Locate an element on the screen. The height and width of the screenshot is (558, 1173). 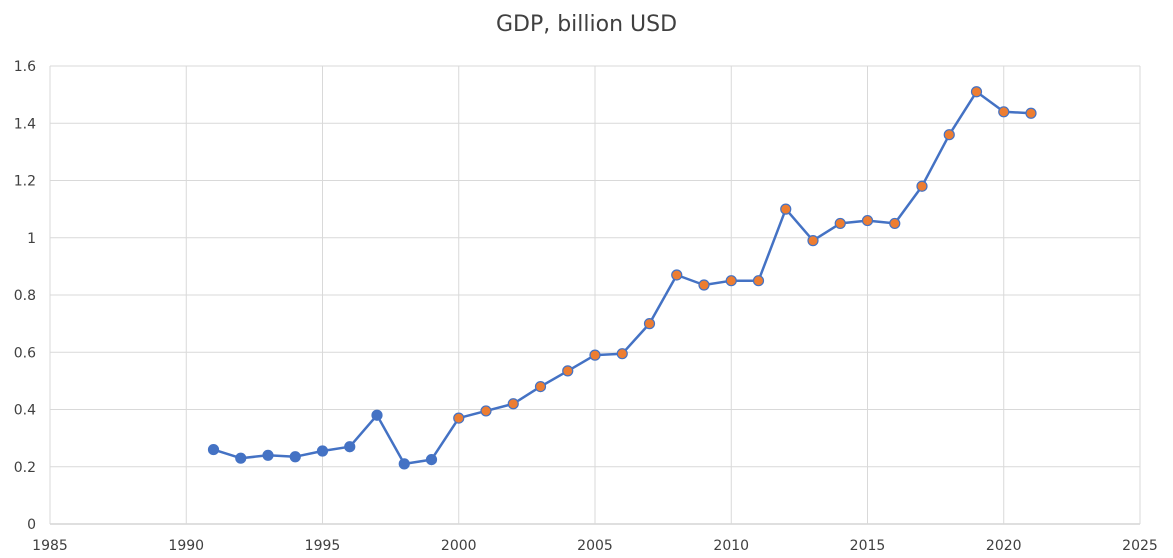
x-tick-label: 2015 is located at coordinates (868, 546).